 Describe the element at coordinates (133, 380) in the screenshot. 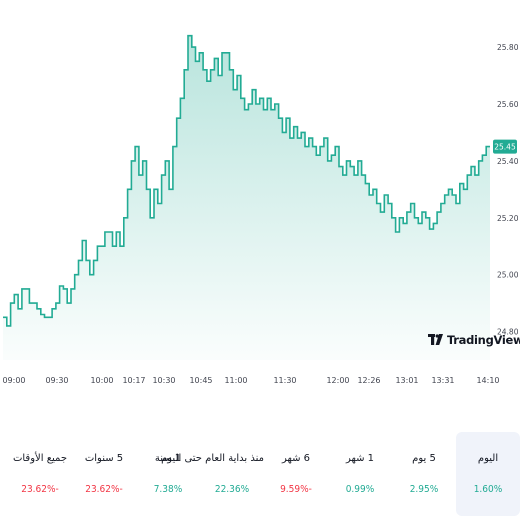

I see `x-tick-label: 10:17` at that location.